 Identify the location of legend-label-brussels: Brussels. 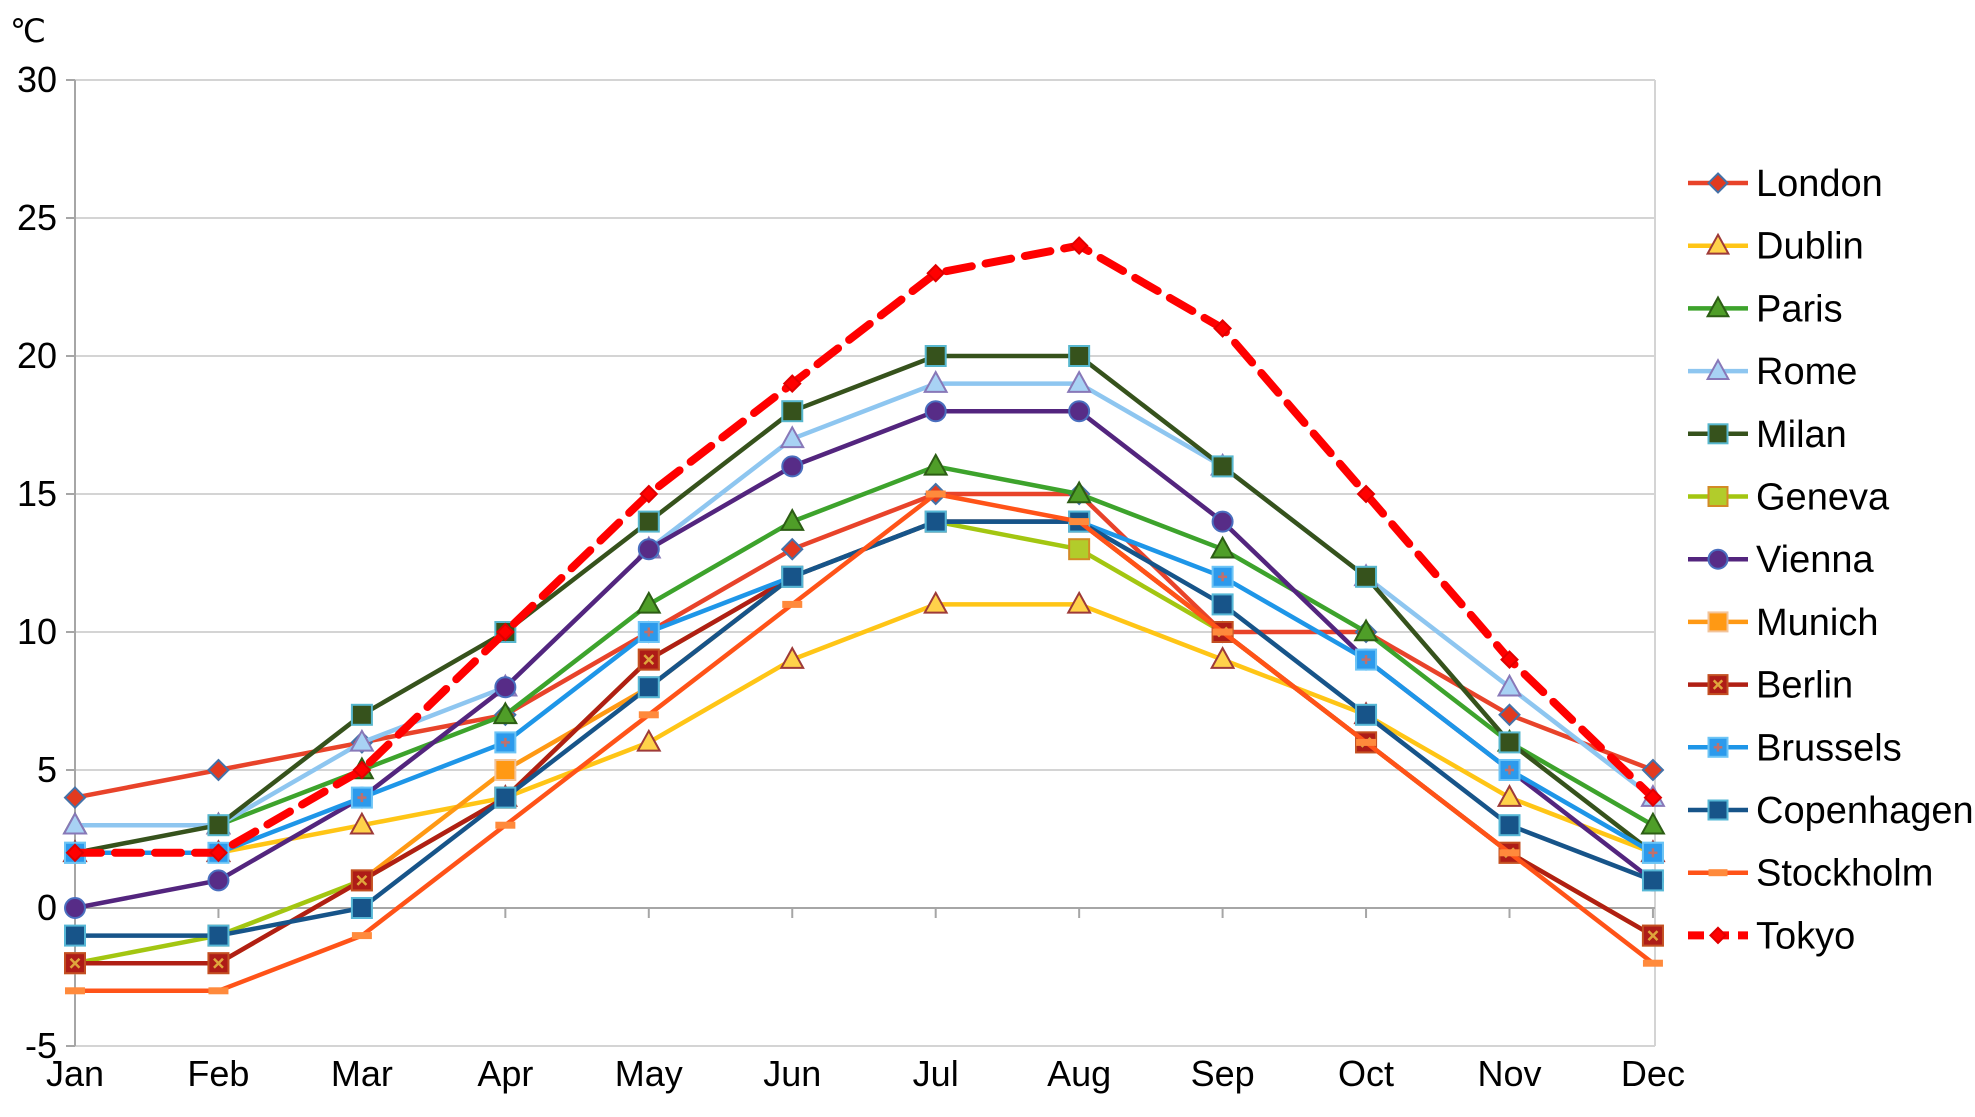
(1829, 748).